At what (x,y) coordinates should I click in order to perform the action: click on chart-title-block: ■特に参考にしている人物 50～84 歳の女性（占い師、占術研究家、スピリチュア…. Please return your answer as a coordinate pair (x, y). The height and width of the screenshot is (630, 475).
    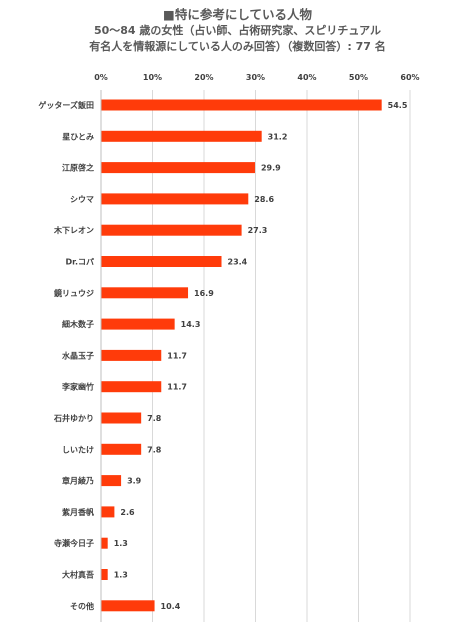
    Looking at the image, I should click on (237, 30).